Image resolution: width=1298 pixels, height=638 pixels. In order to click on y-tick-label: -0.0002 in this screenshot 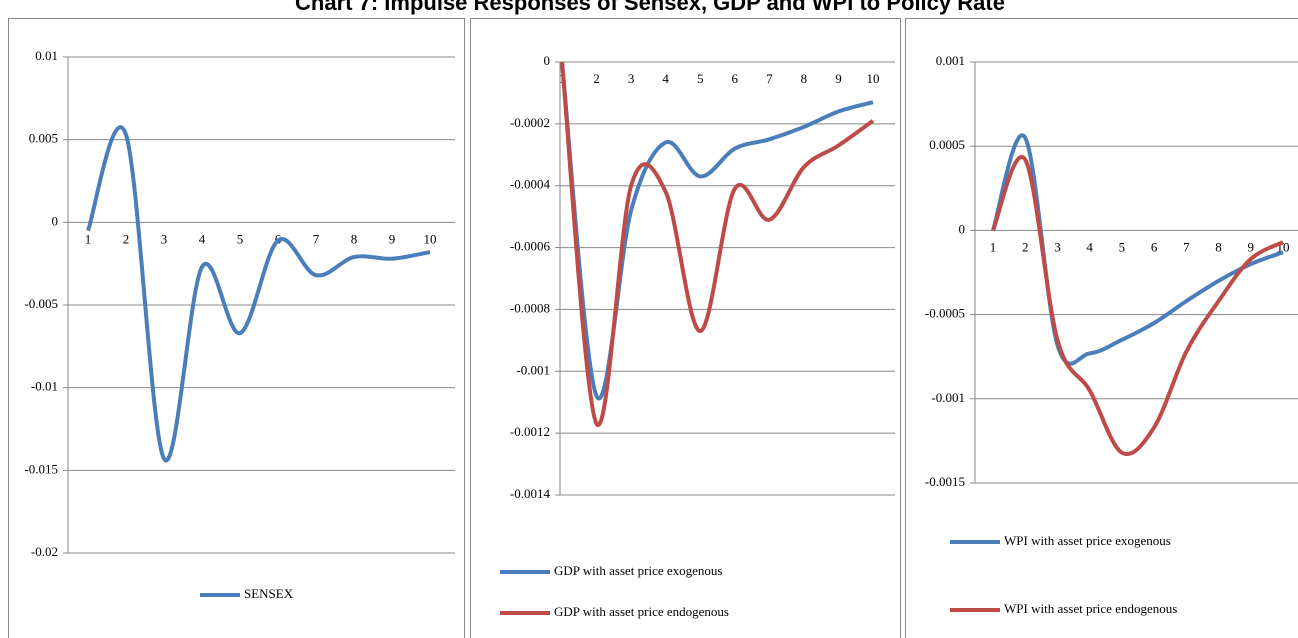, I will do `click(530, 122)`.